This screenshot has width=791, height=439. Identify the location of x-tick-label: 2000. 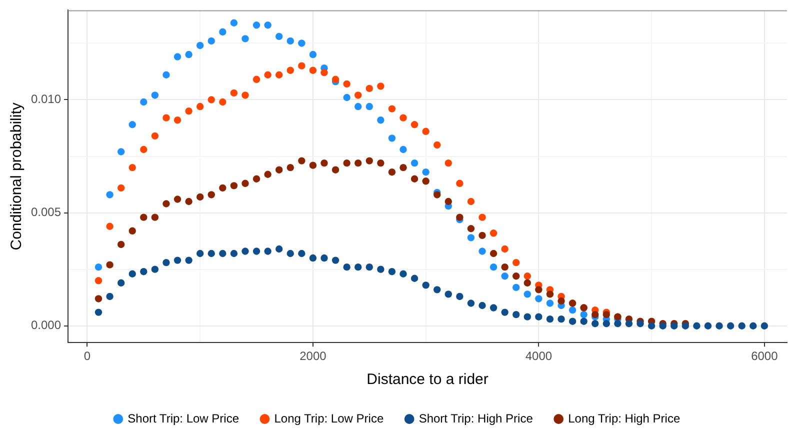
(313, 356).